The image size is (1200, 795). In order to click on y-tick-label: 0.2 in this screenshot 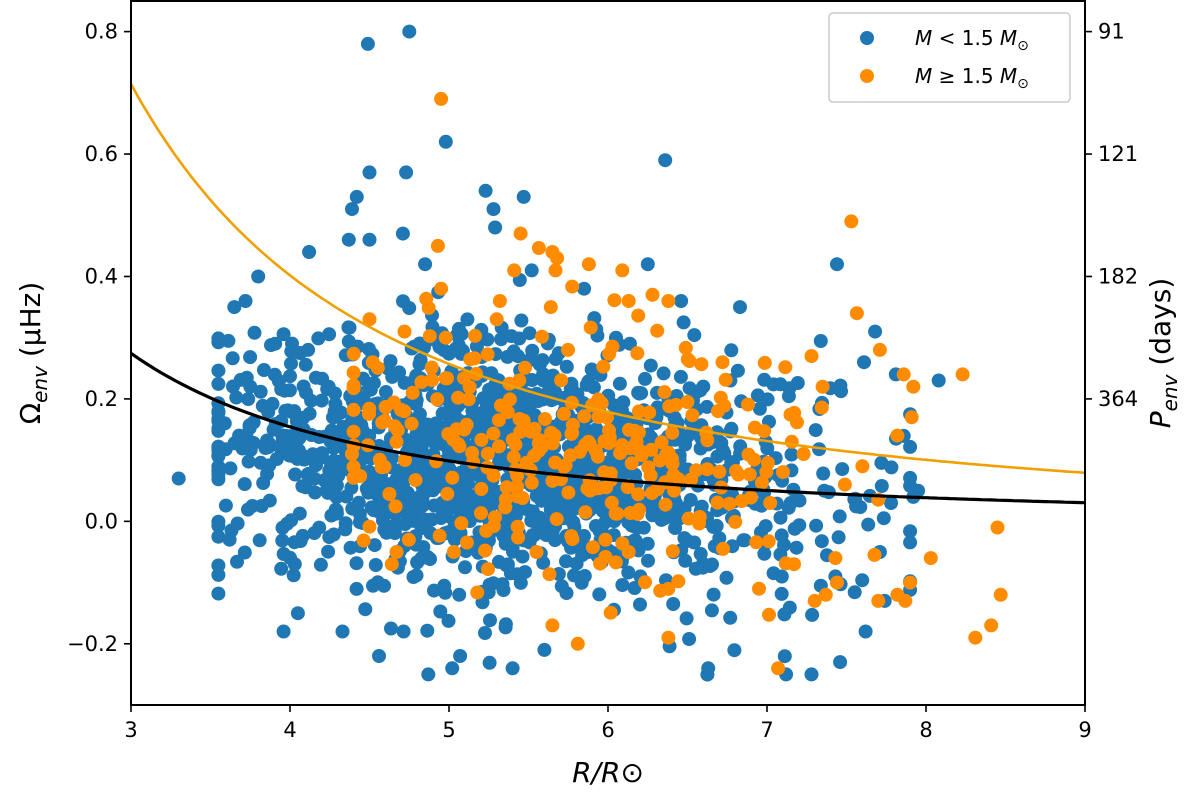, I will do `click(101, 399)`.